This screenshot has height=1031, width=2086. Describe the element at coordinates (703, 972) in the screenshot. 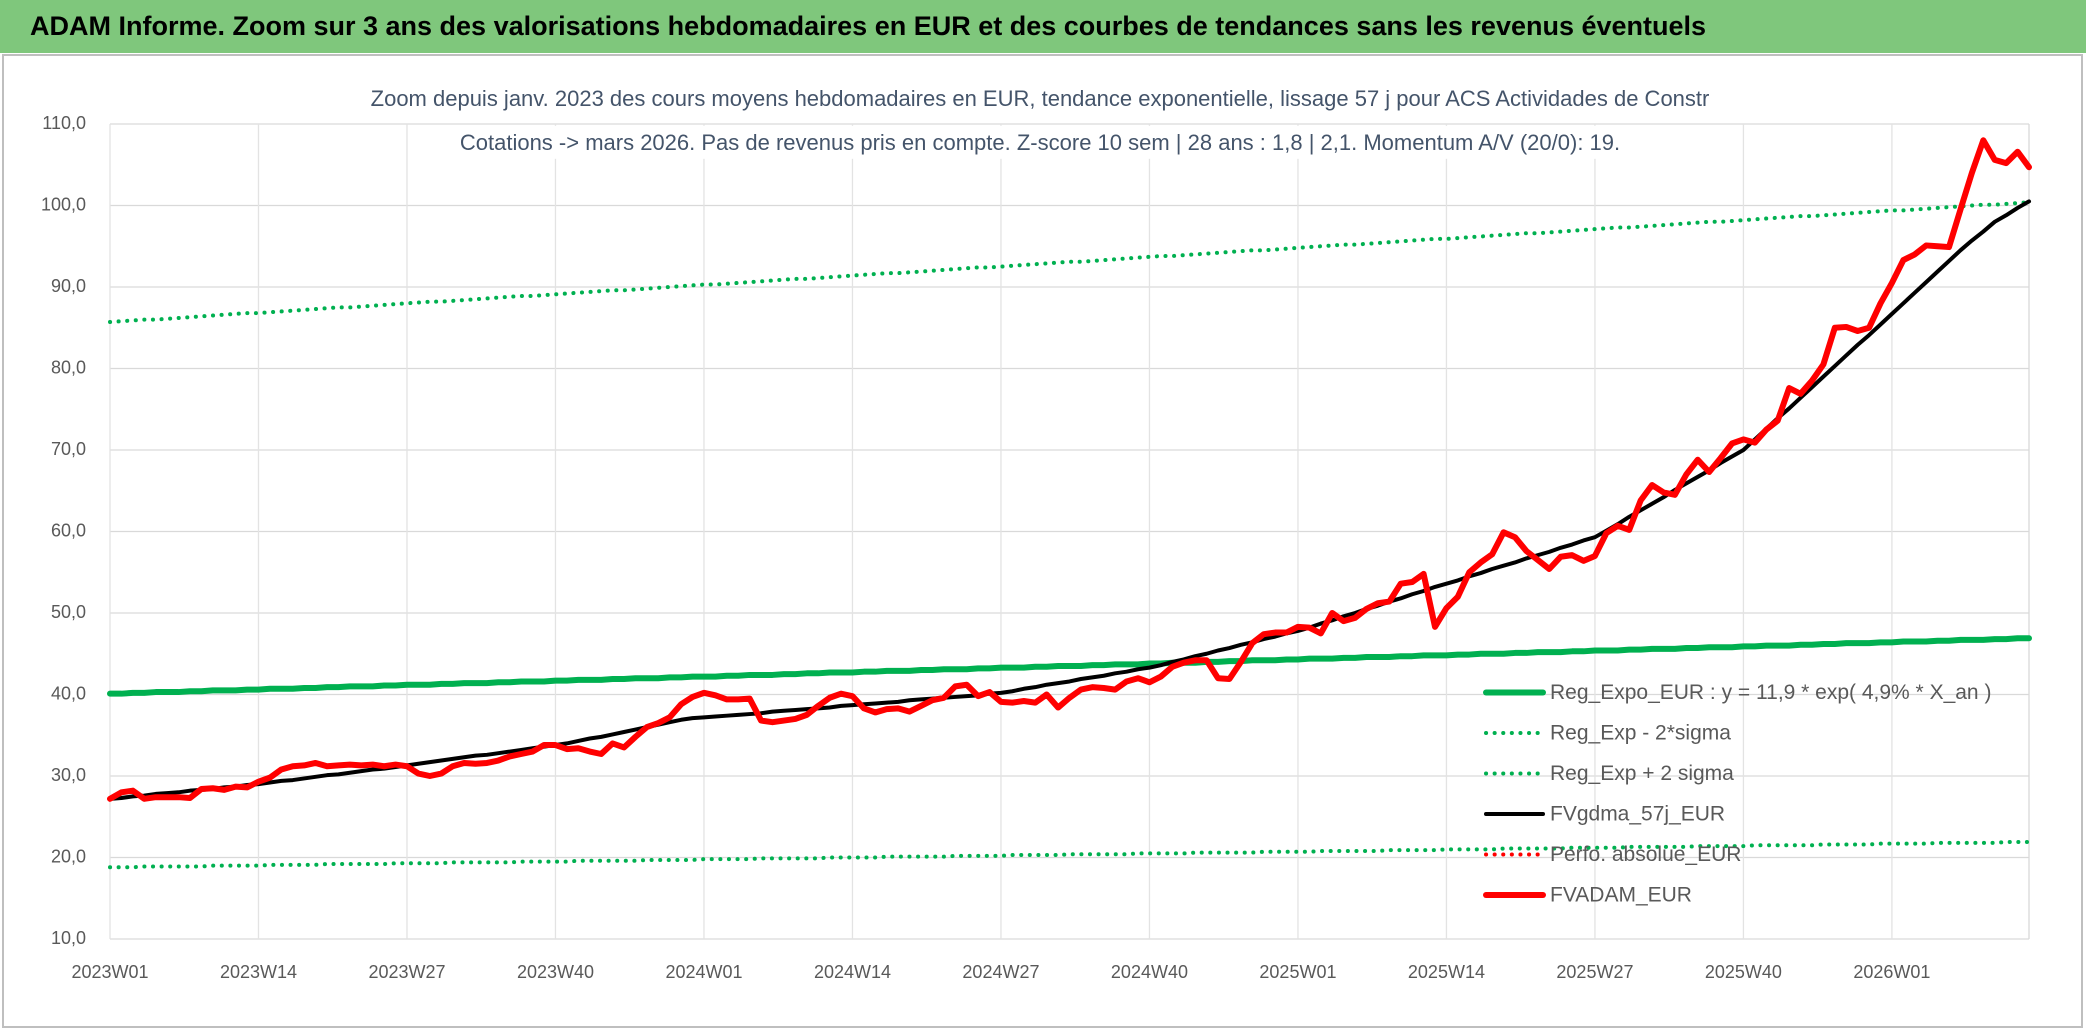

I see `x-tick-label: 2024W01` at that location.